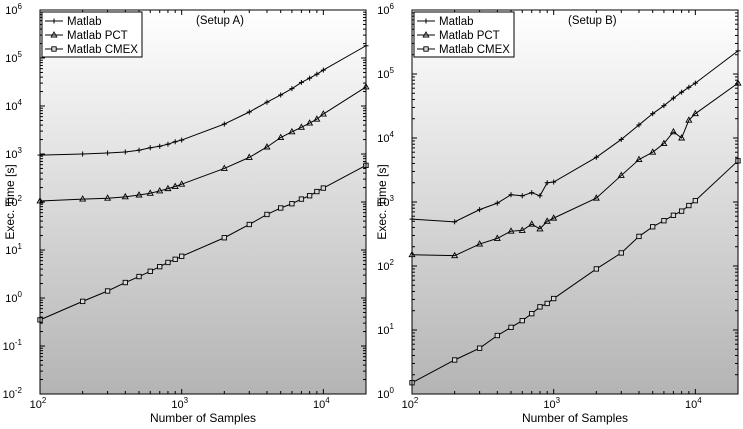 The width and height of the screenshot is (743, 429). I want to click on x-tick-label: 10³, so click(179, 403).